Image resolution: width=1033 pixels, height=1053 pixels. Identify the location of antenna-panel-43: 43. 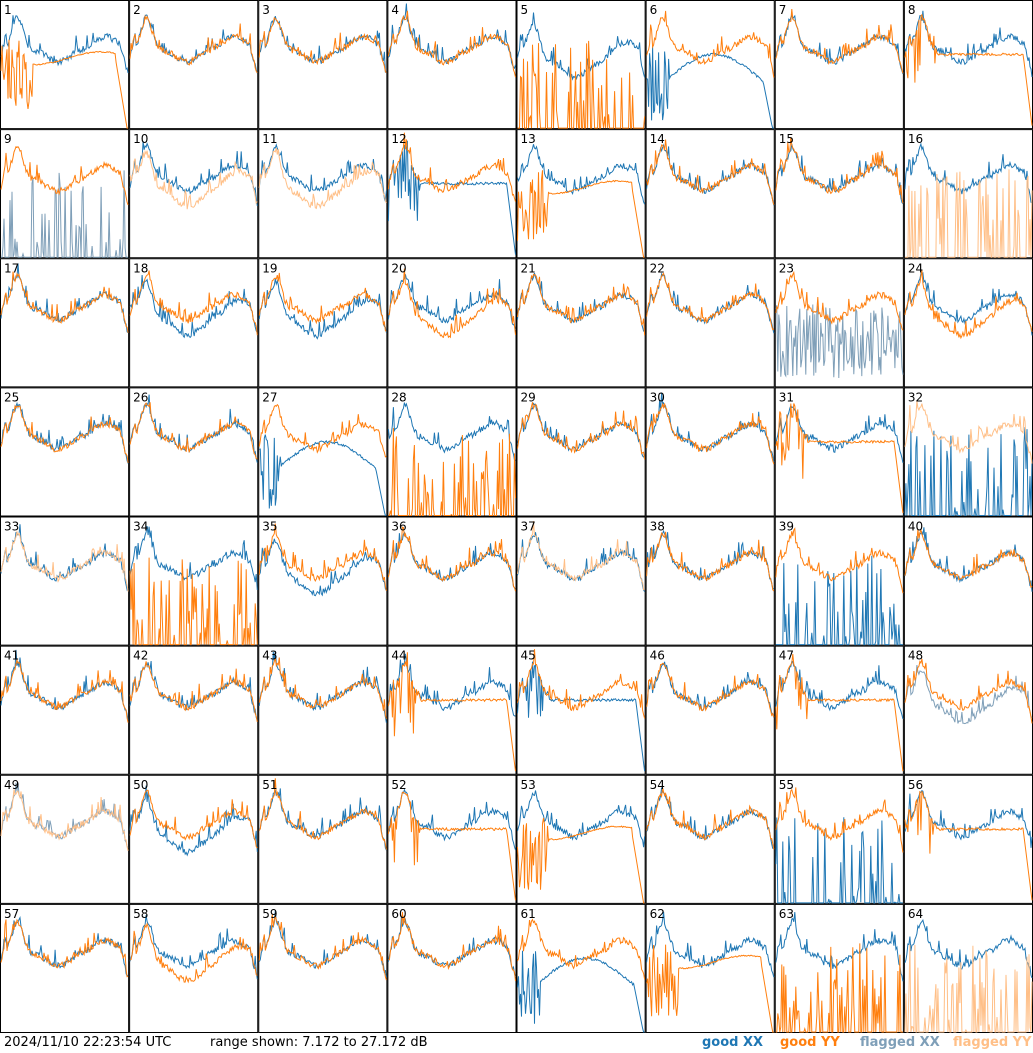
(323, 710).